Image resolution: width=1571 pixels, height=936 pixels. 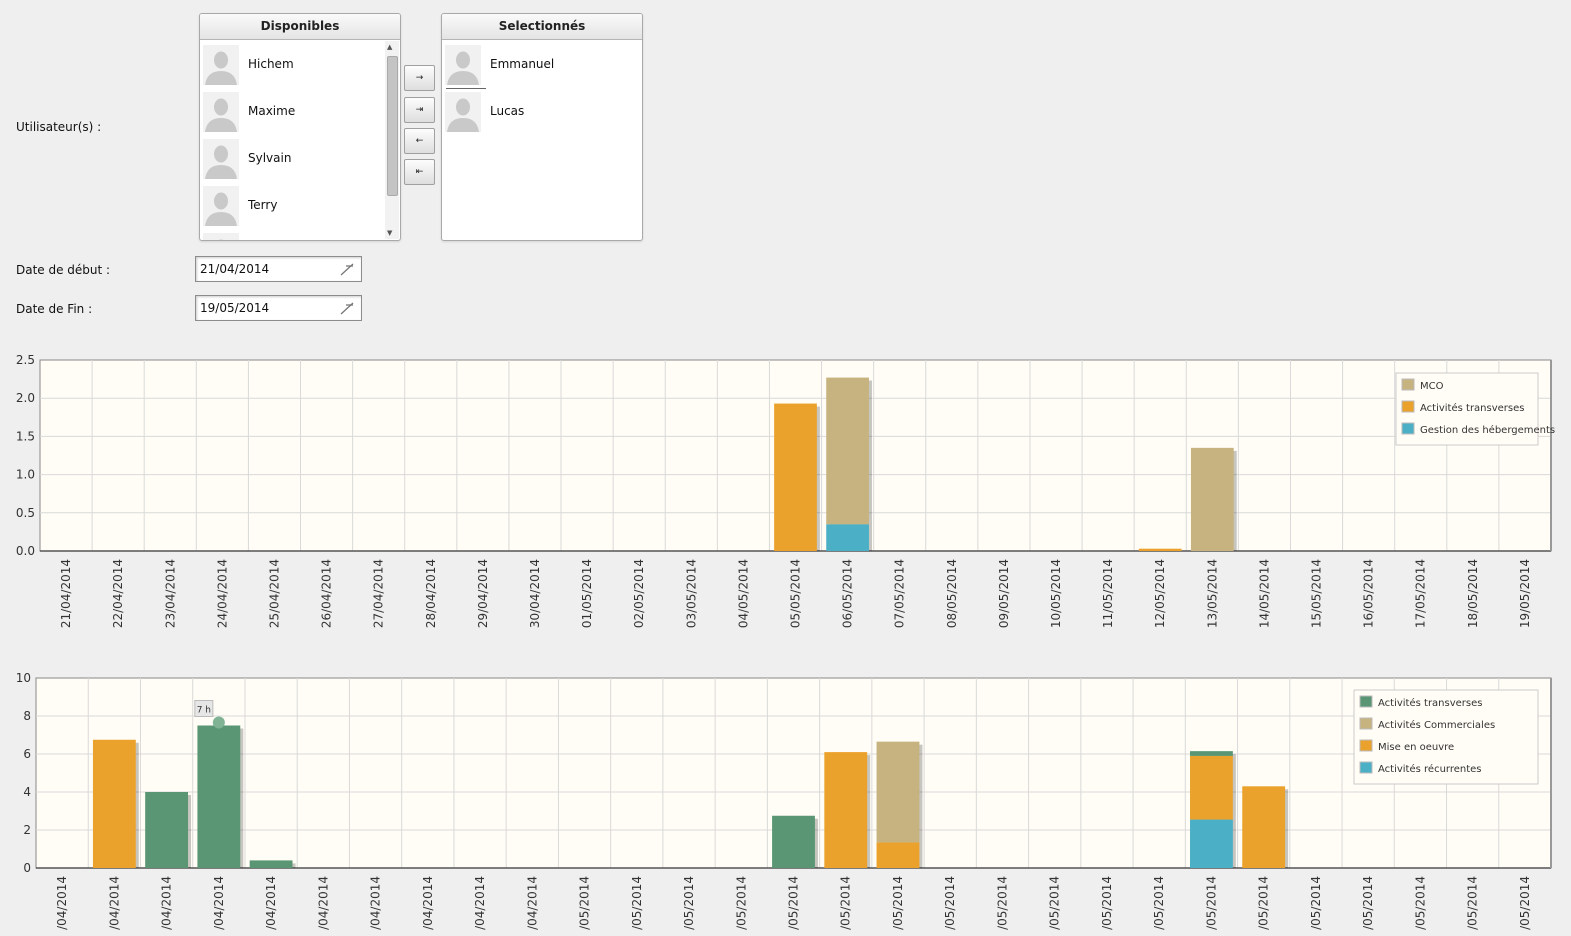 What do you see at coordinates (1264, 593) in the screenshot?
I see `x-tick-label: 14/05/2014` at bounding box center [1264, 593].